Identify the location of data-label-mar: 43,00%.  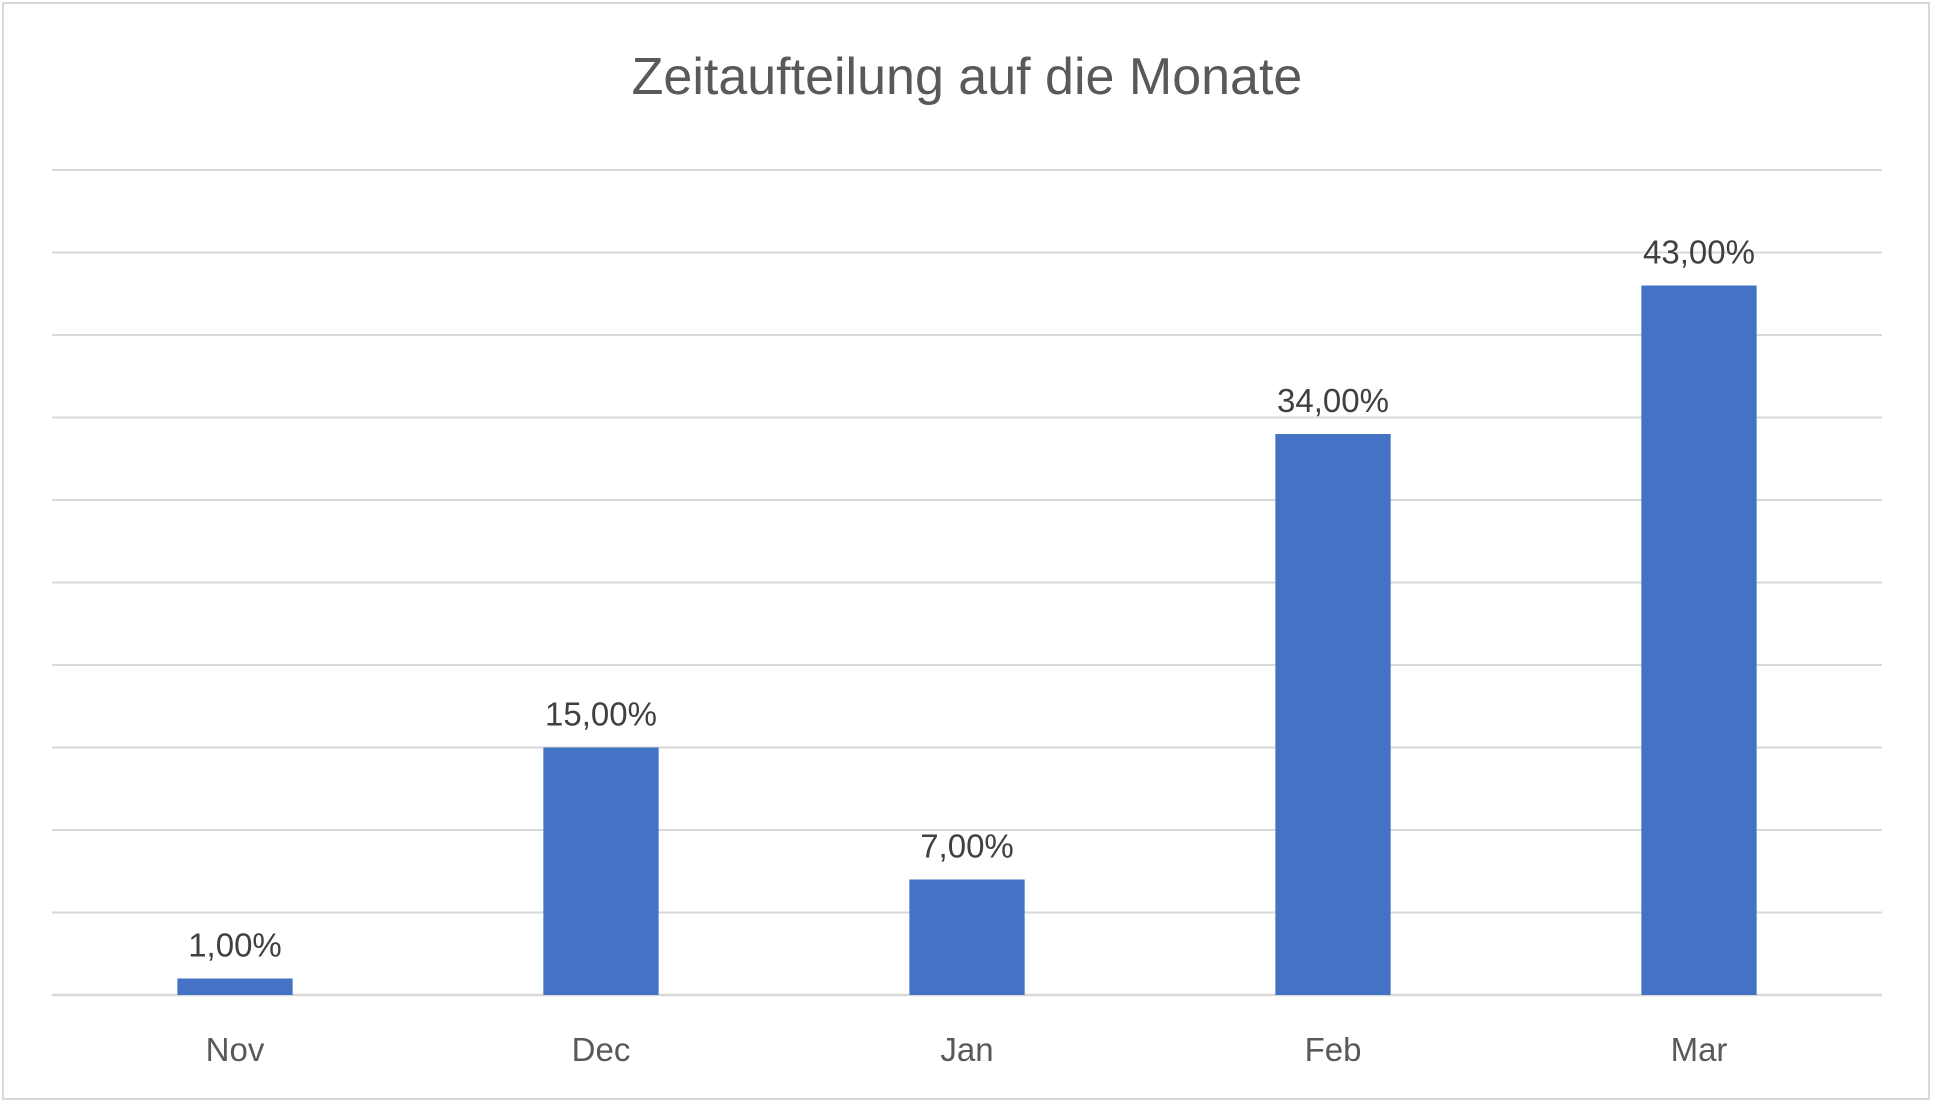
(1699, 252).